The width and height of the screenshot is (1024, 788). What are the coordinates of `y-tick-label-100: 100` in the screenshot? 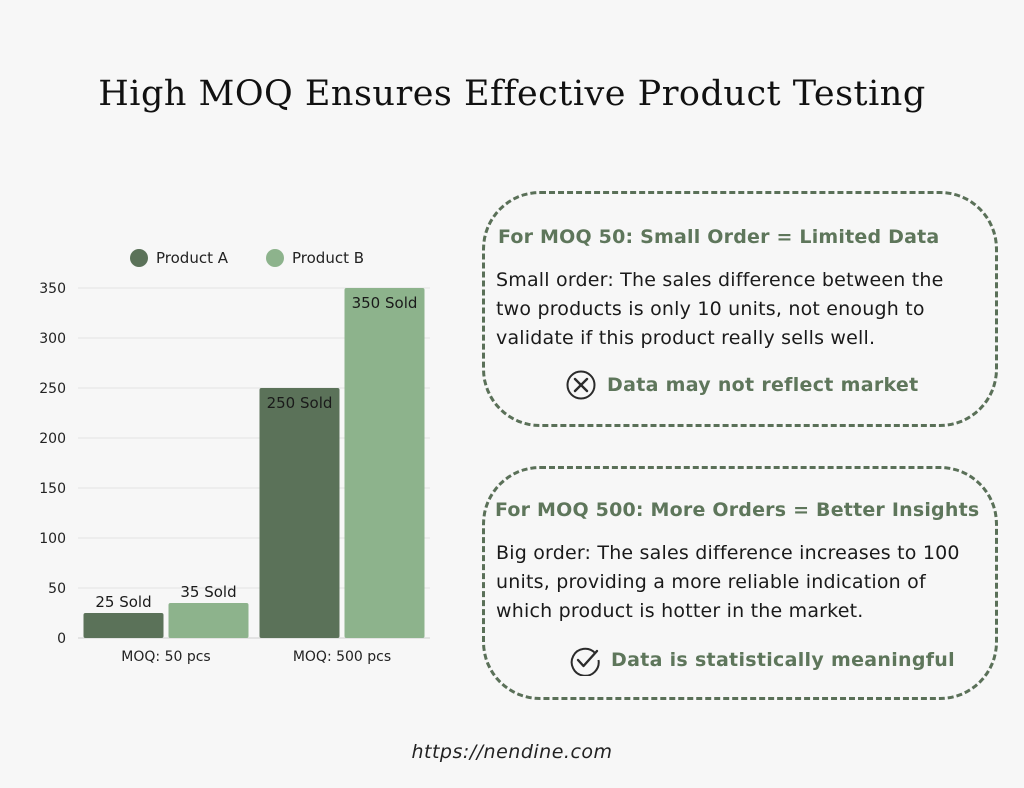 It's located at (52, 539).